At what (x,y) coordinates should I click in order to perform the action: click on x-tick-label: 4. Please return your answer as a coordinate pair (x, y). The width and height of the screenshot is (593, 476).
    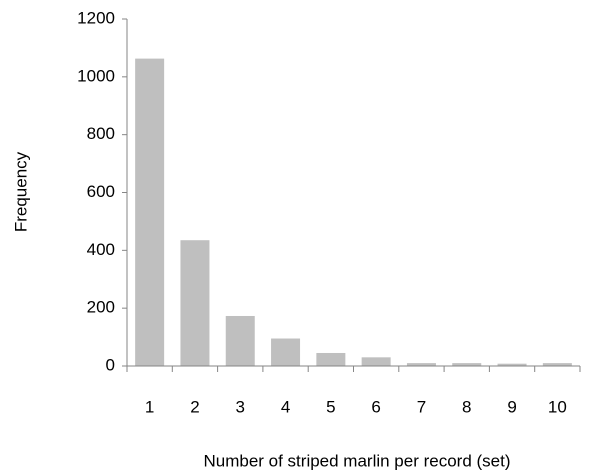
    Looking at the image, I should click on (285, 406).